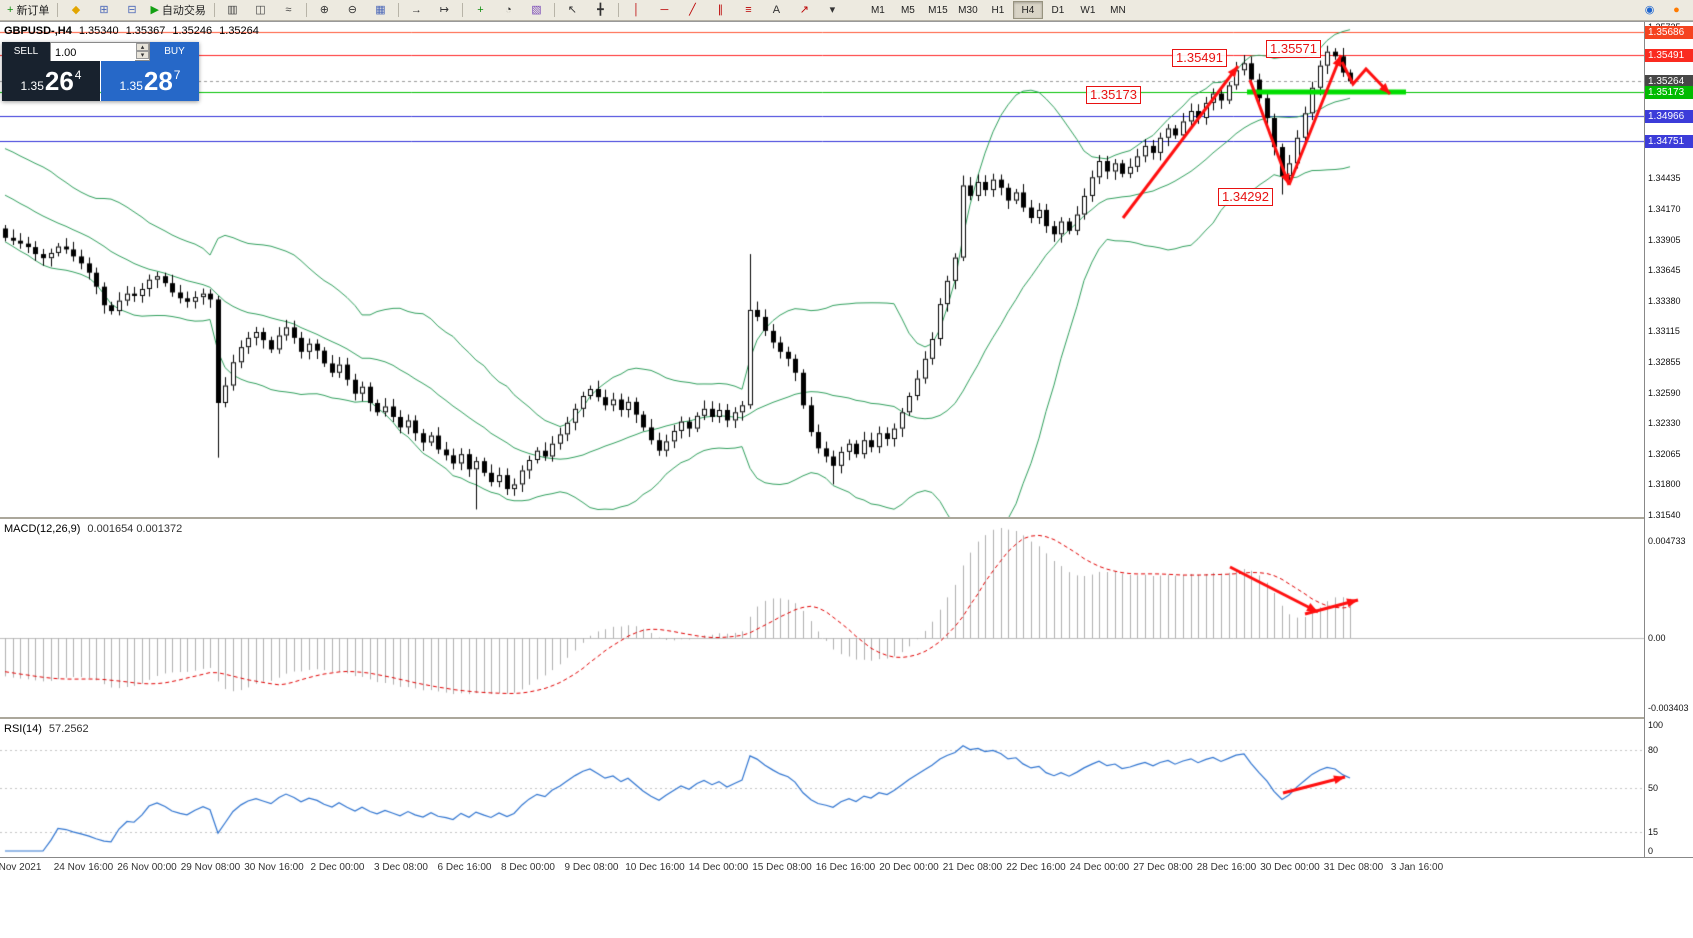 The image size is (1693, 938). I want to click on channel-button: ∥, so click(720, 10).